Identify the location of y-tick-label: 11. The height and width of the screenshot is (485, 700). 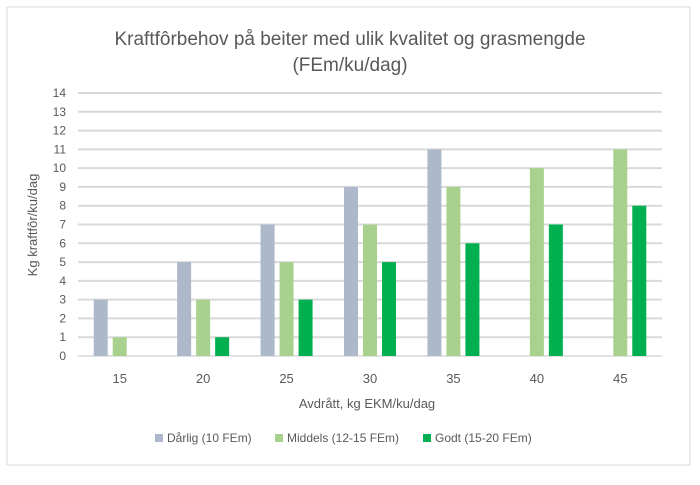
(60, 149).